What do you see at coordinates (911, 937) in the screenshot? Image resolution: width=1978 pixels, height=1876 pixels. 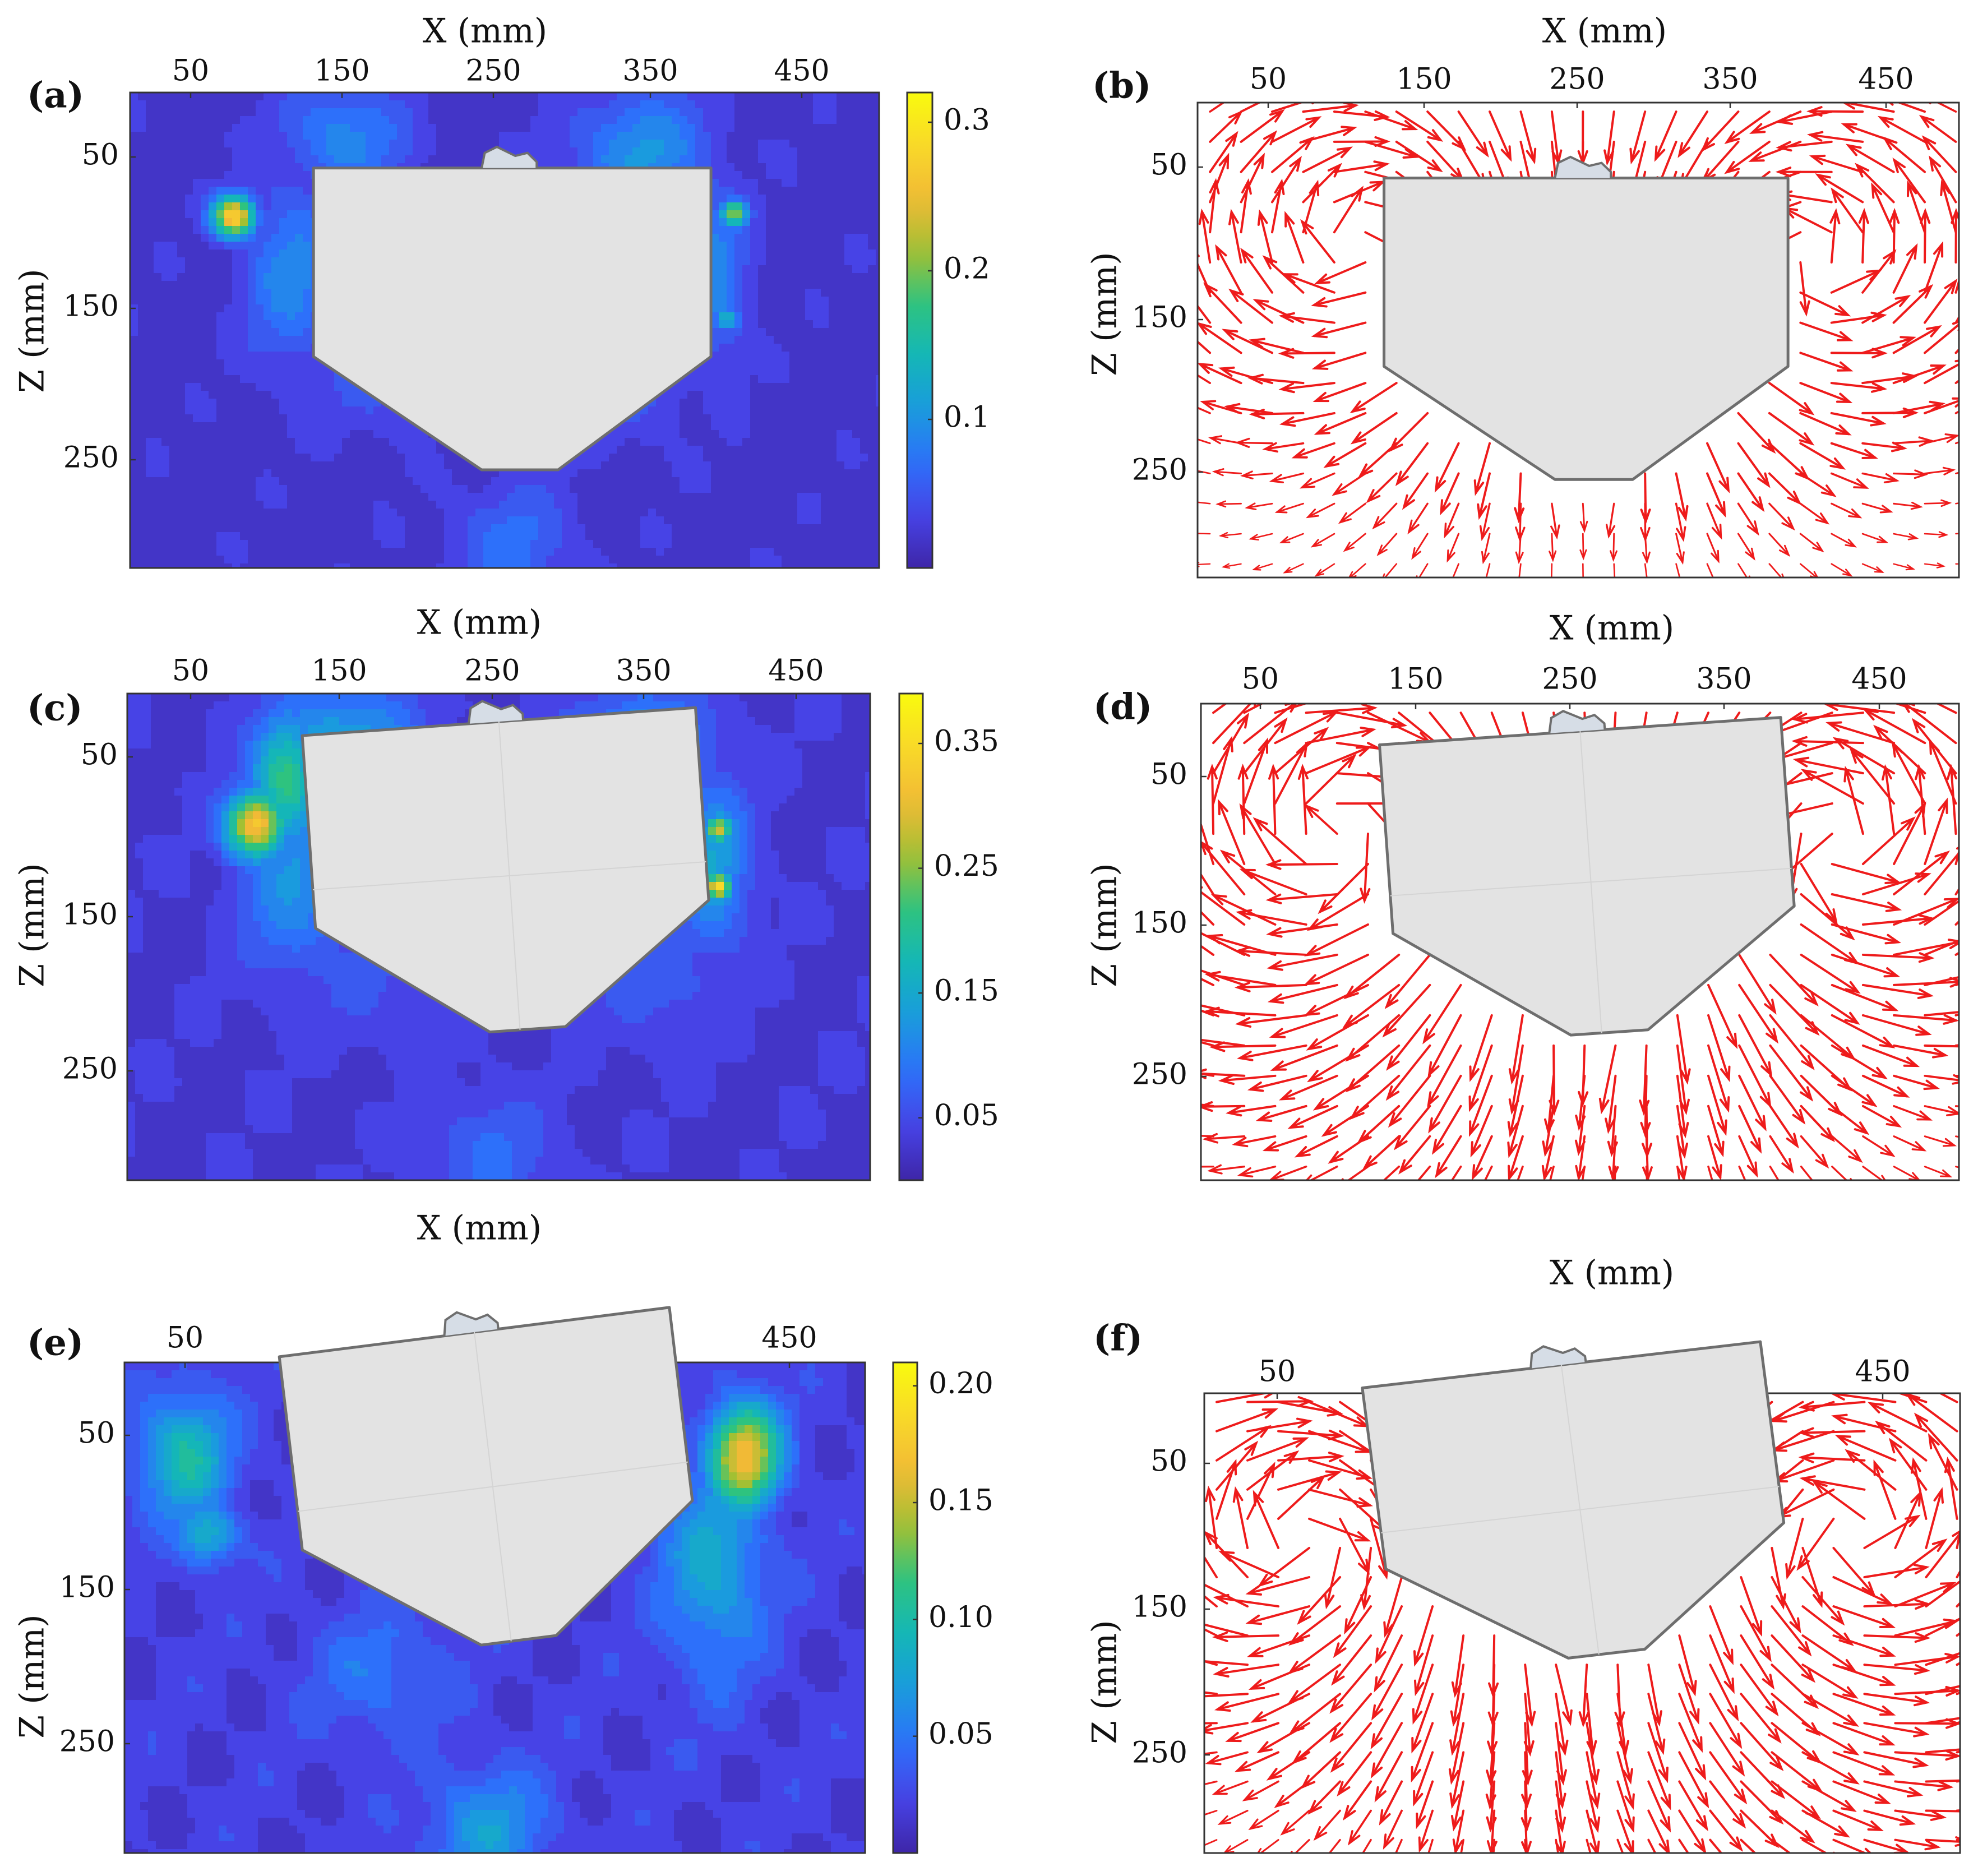 I see `colorbar-gradient` at bounding box center [911, 937].